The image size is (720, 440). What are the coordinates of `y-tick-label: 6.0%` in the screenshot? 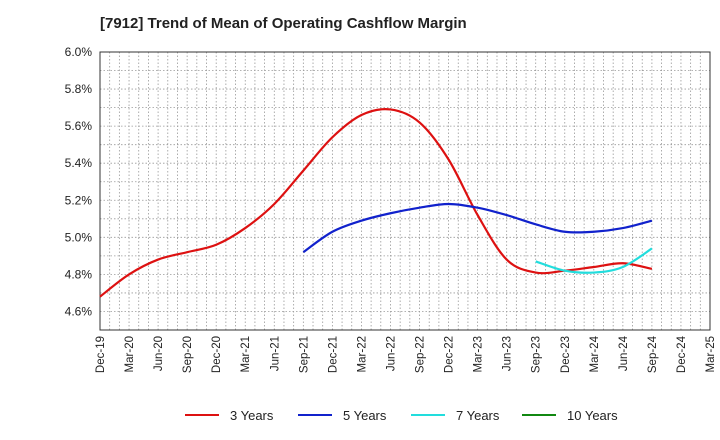 It's located at (79, 52).